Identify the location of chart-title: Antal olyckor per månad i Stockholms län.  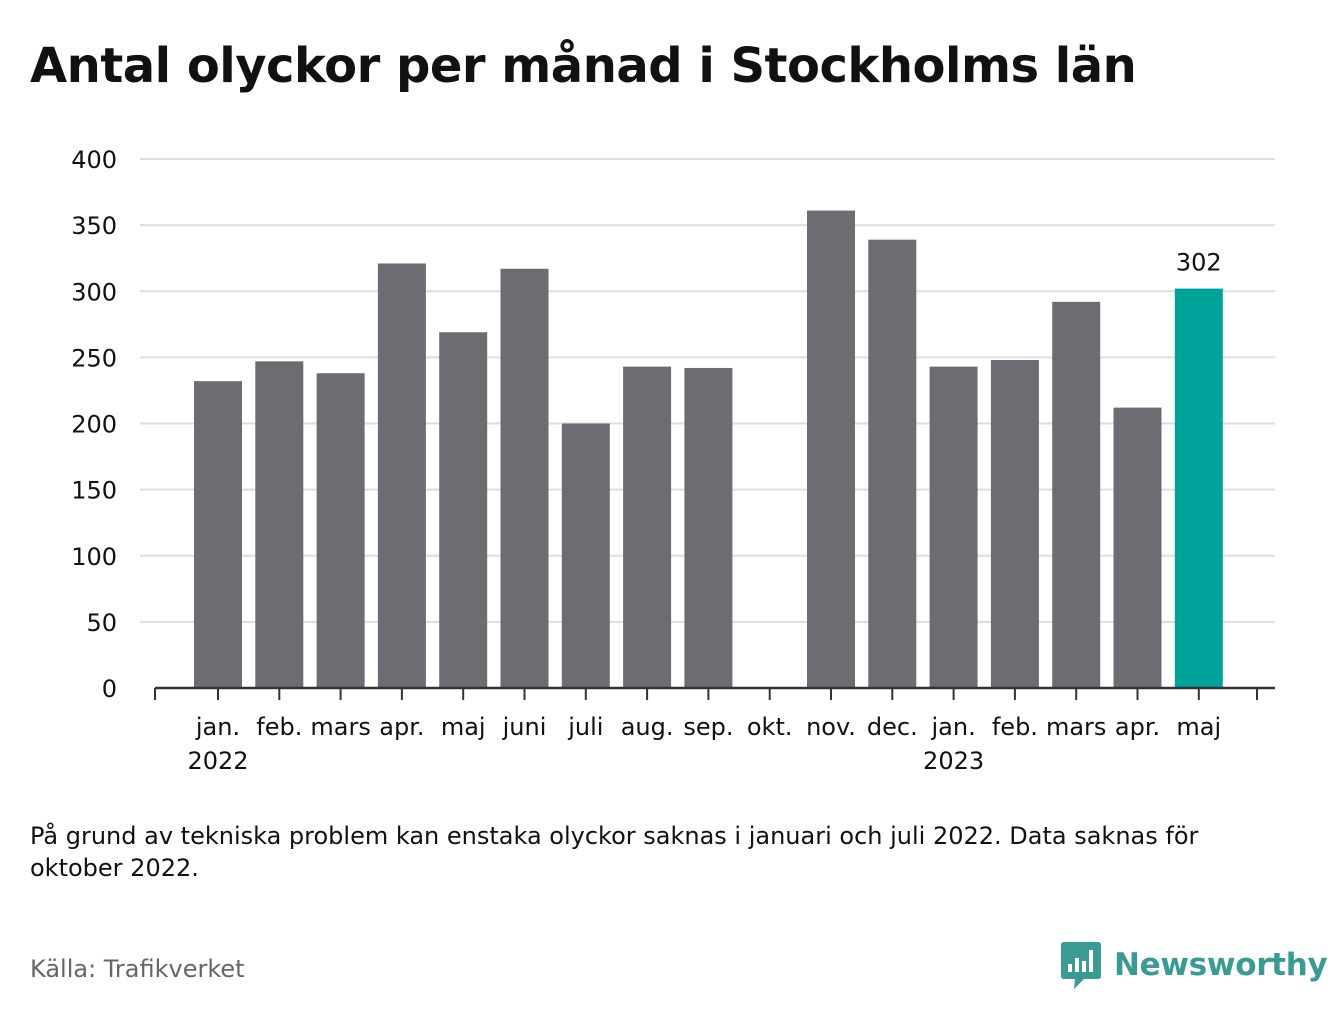
(583, 66).